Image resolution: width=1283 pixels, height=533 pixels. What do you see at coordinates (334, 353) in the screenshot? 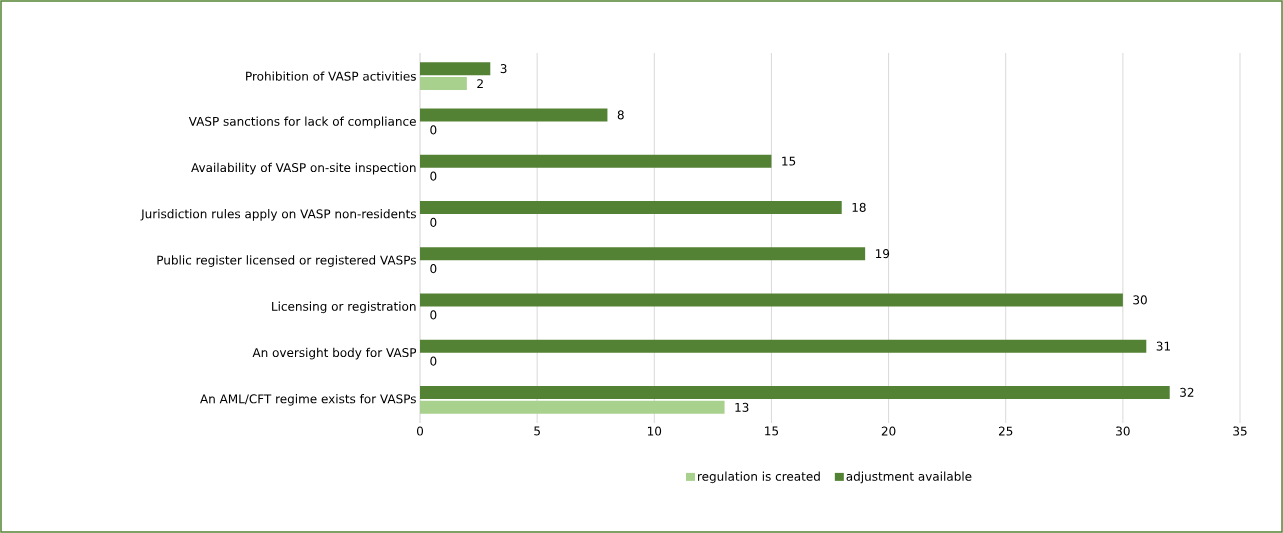
I see `y-tick-label: An oversight body for VASP` at bounding box center [334, 353].